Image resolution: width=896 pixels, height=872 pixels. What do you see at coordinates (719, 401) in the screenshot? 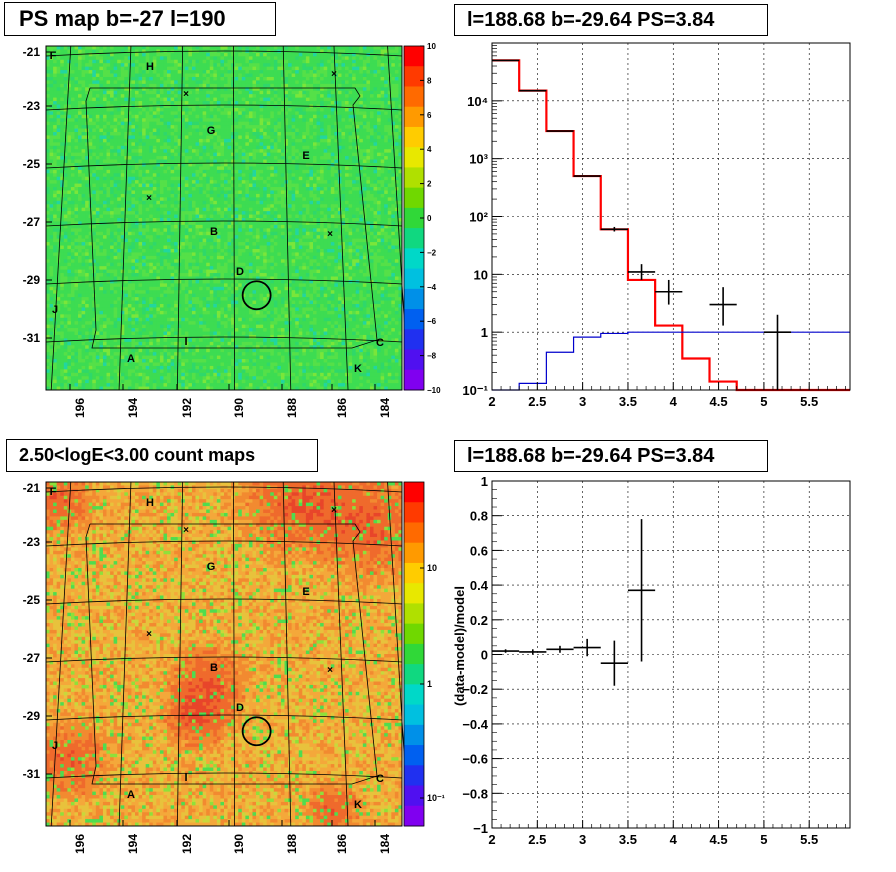
I see `x-tick-label: 4.5` at bounding box center [719, 401].